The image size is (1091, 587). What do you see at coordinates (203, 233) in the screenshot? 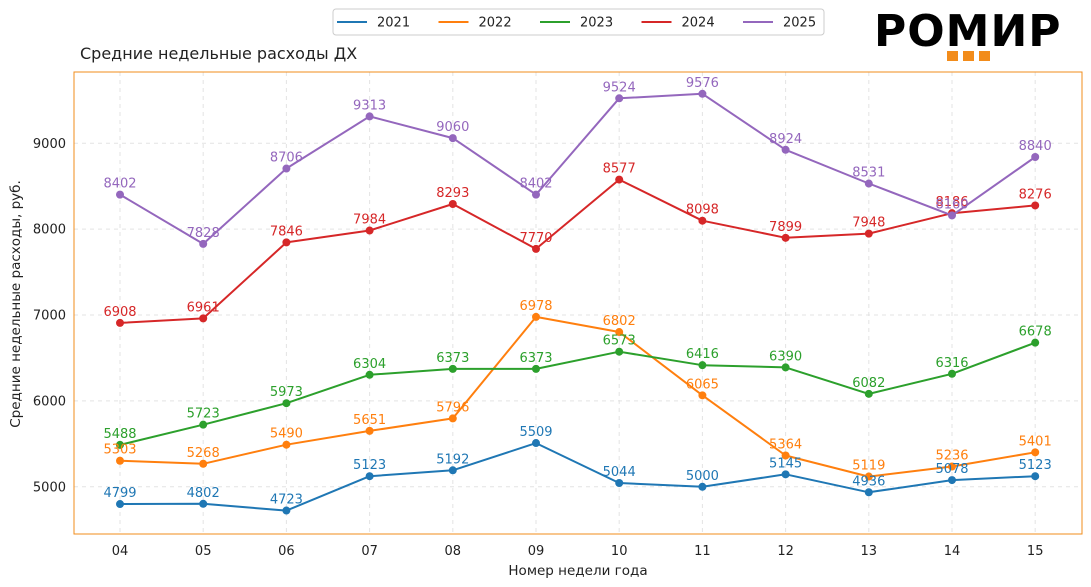
I see `data-label-2025: 7828` at bounding box center [203, 233].